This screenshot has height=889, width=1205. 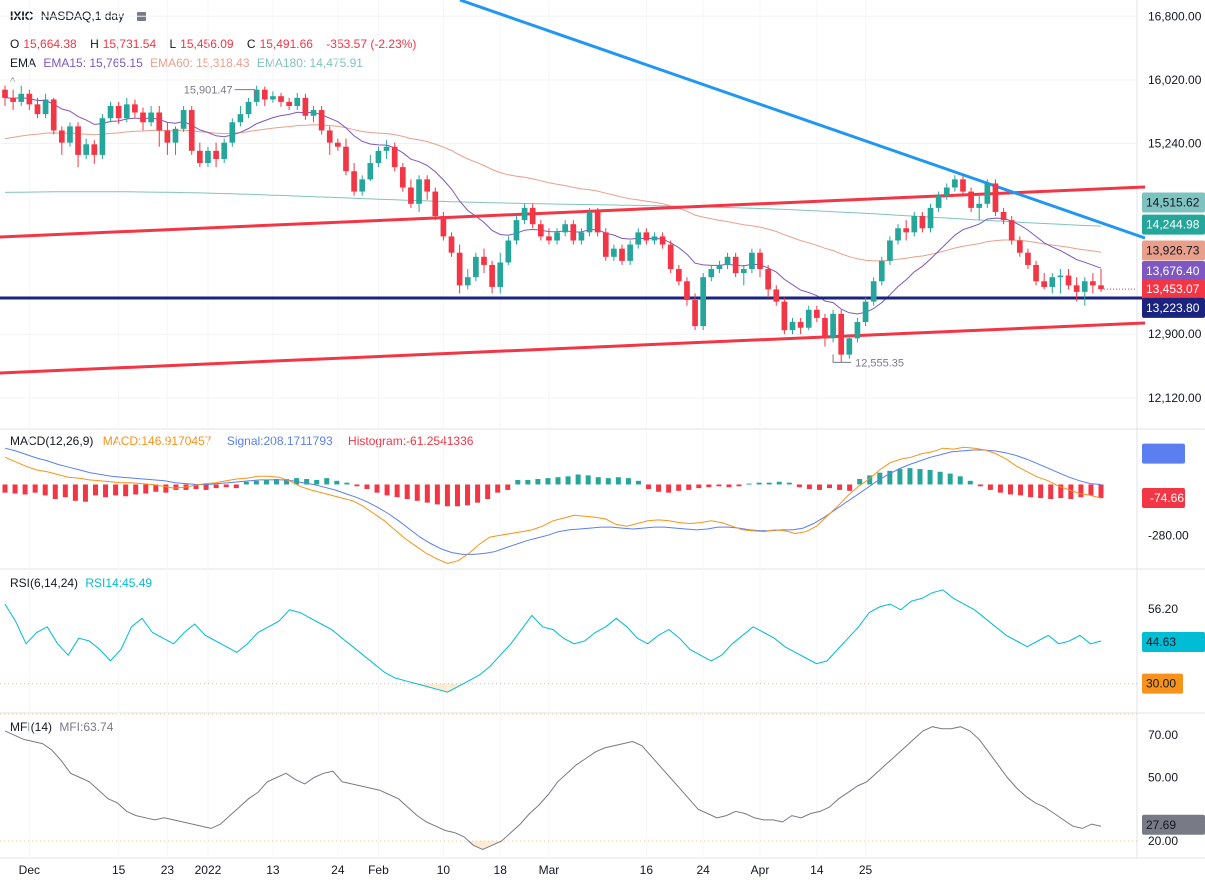 I want to click on time-axis-label: 16, so click(x=647, y=870).